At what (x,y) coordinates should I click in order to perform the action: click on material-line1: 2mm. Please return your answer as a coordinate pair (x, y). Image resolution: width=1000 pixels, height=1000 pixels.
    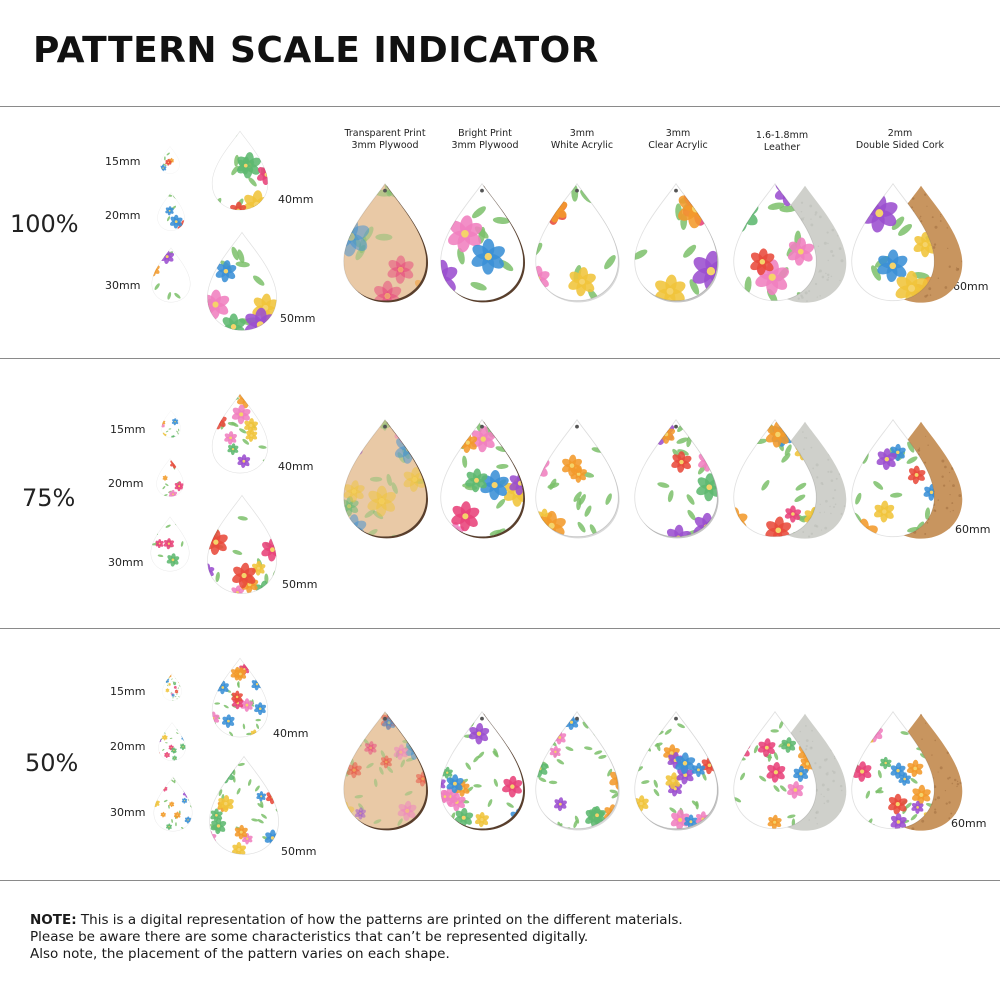
    Looking at the image, I should click on (900, 133).